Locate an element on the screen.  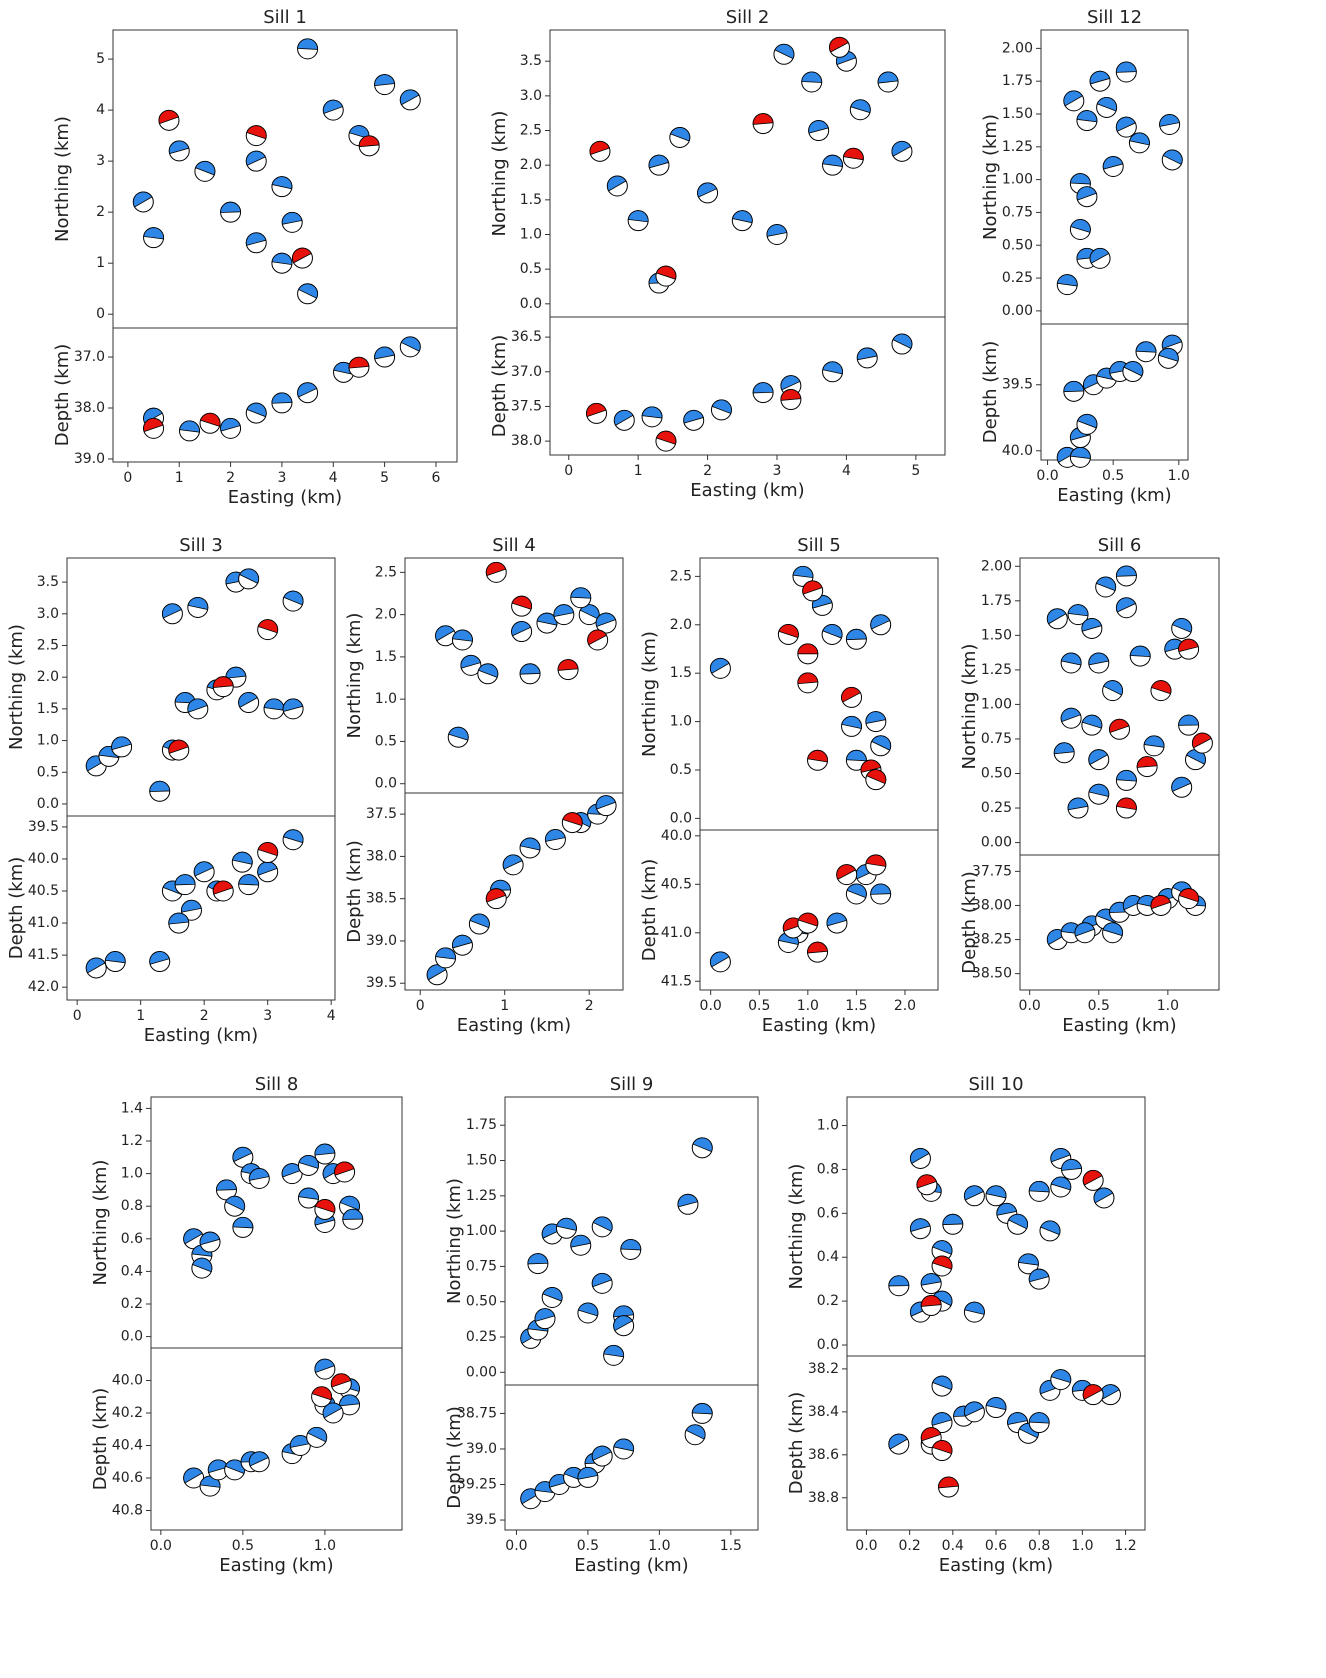
y-tick-label: 37.5 is located at coordinates (381, 814).